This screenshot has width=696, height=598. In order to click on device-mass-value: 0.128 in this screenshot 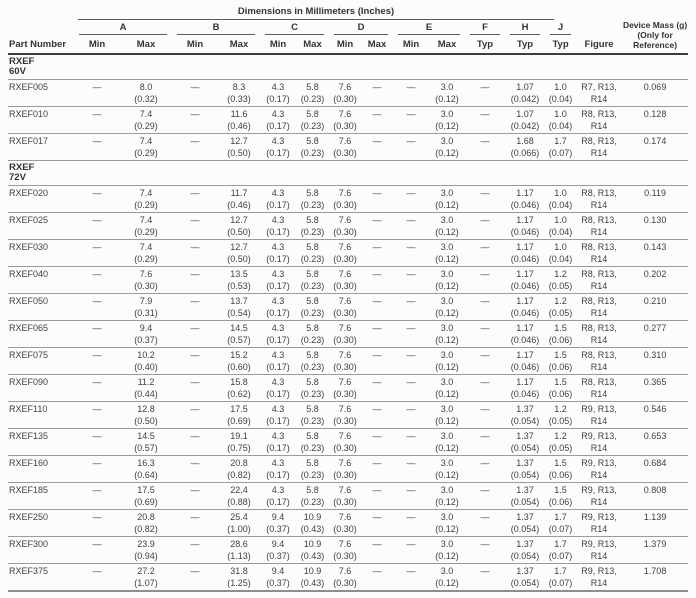, I will do `click(655, 114)`.